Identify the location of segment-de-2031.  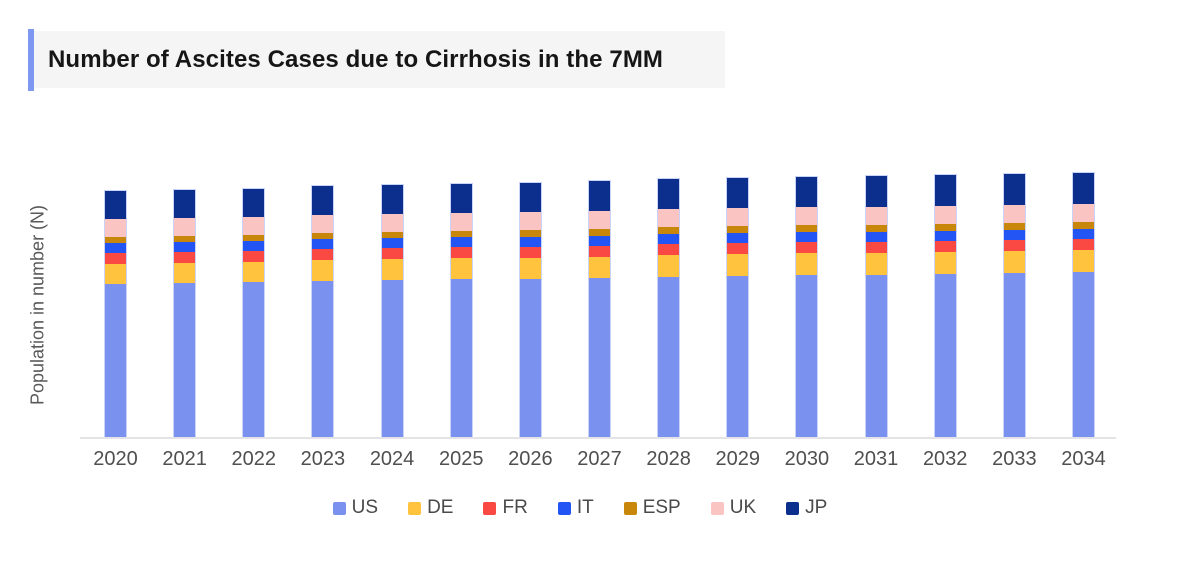
(876, 264).